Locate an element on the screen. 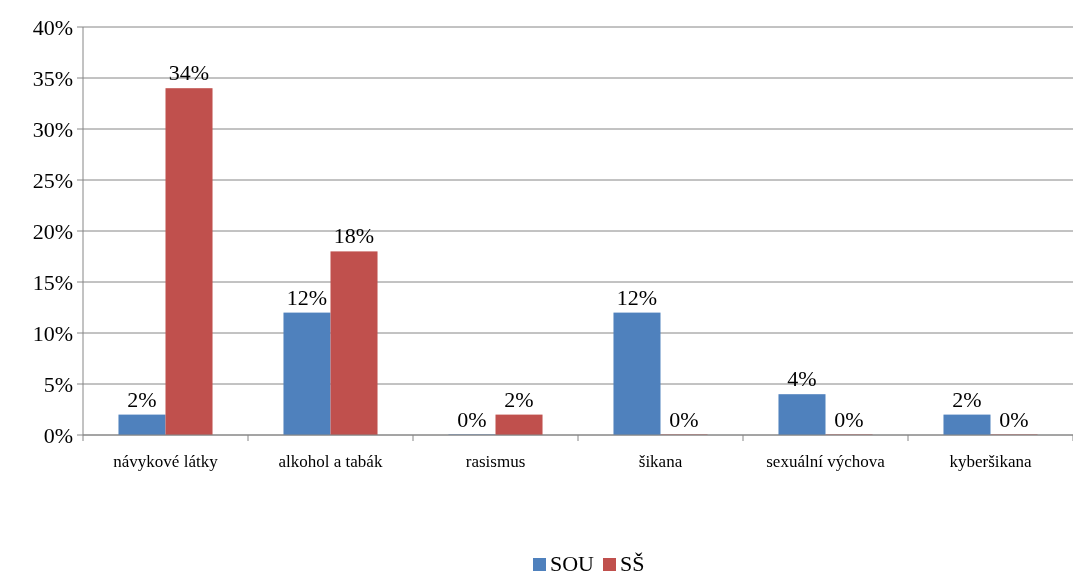 Image resolution: width=1073 pixels, height=580 pixels. legend-label: SOU is located at coordinates (572, 563).